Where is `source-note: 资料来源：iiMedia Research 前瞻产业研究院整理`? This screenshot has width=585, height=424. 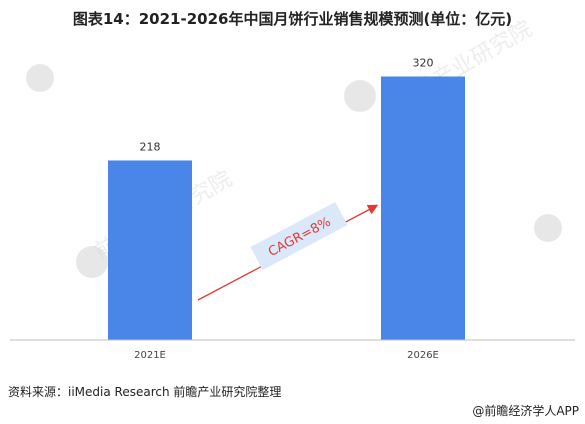
source-note: 资料来源：iiMedia Research 前瞻产业研究院整理 is located at coordinates (145, 392).